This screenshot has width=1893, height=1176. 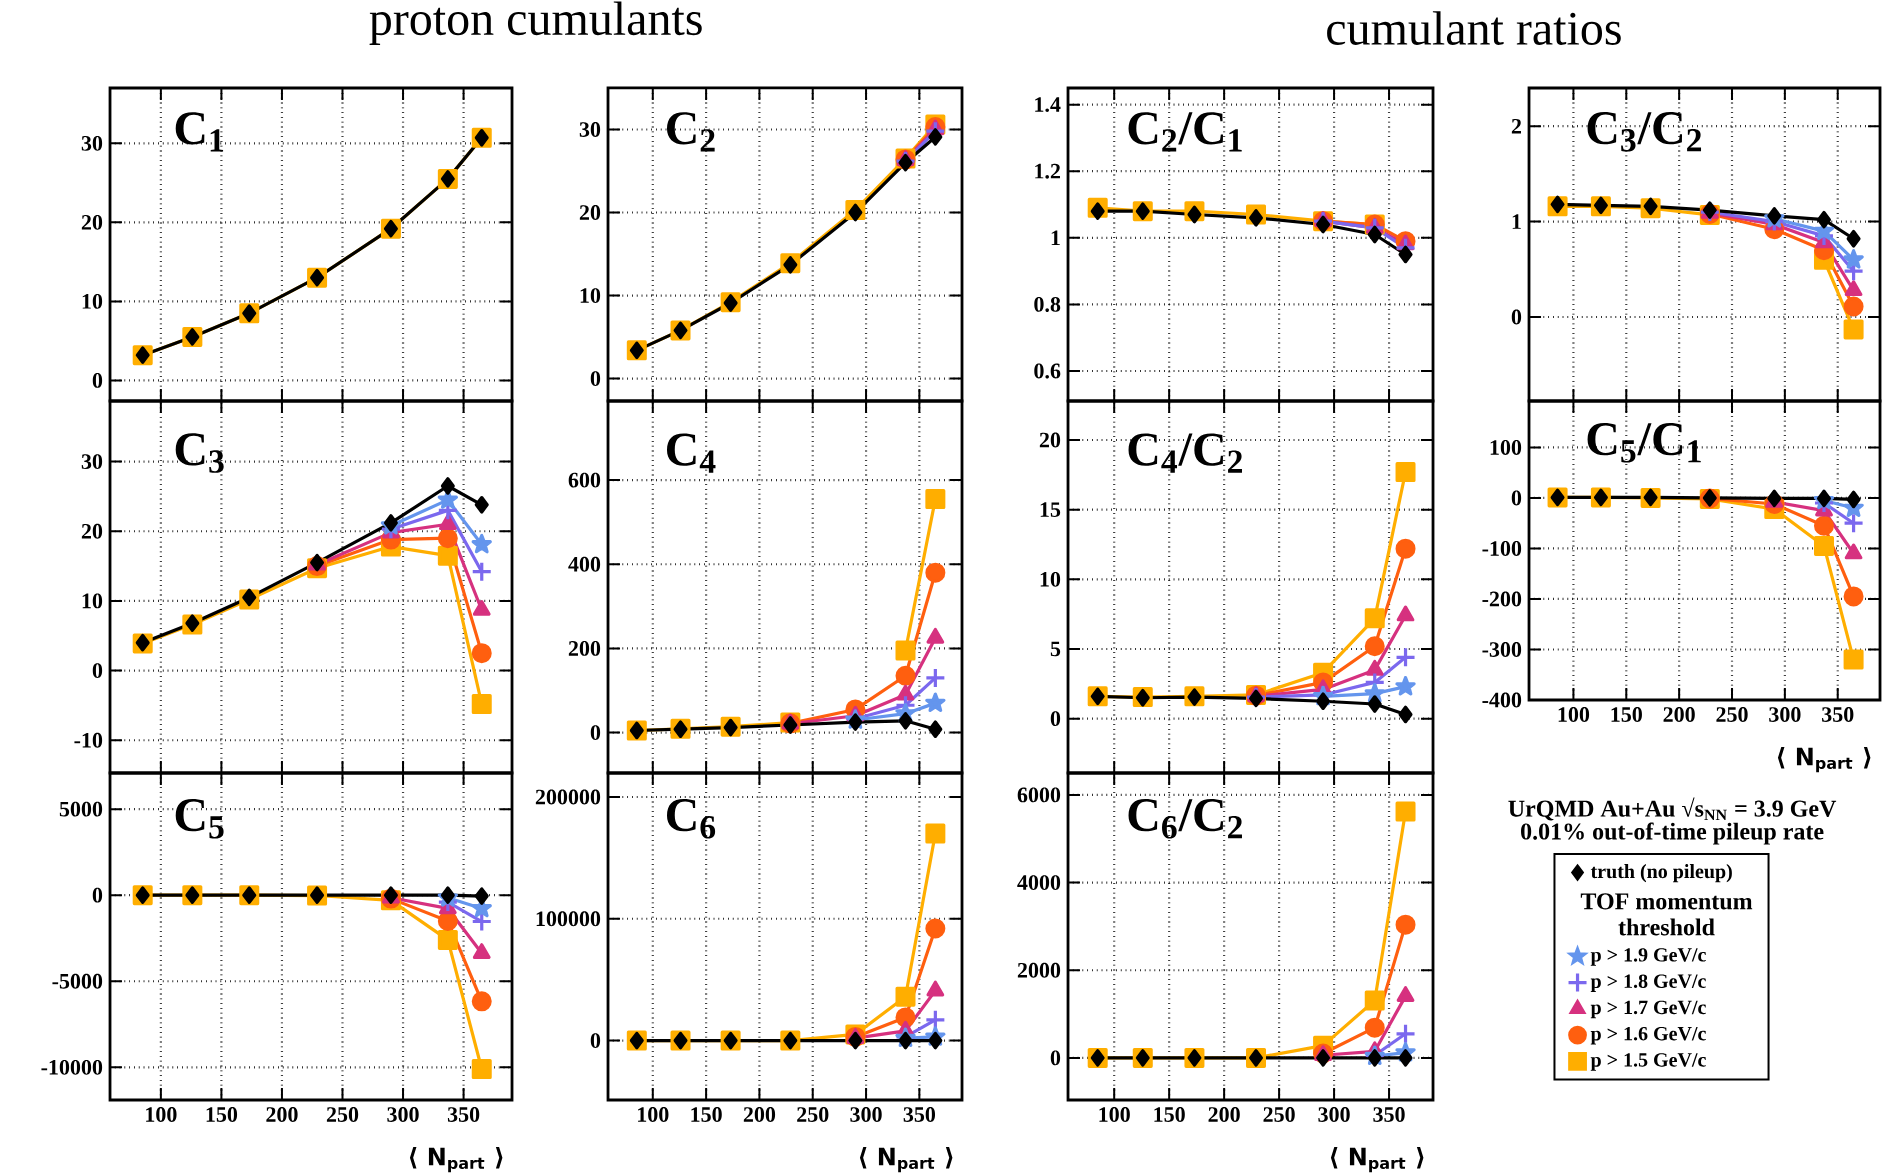 What do you see at coordinates (1502, 649) in the screenshot?
I see `y-tick-label: -300` at bounding box center [1502, 649].